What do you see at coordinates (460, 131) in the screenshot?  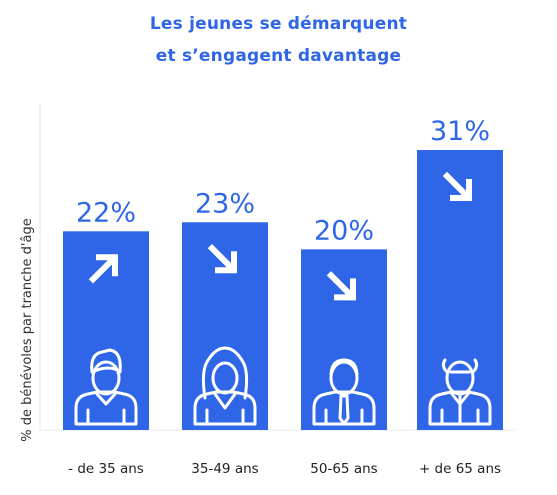 I see `bar-value-label: 31%` at bounding box center [460, 131].